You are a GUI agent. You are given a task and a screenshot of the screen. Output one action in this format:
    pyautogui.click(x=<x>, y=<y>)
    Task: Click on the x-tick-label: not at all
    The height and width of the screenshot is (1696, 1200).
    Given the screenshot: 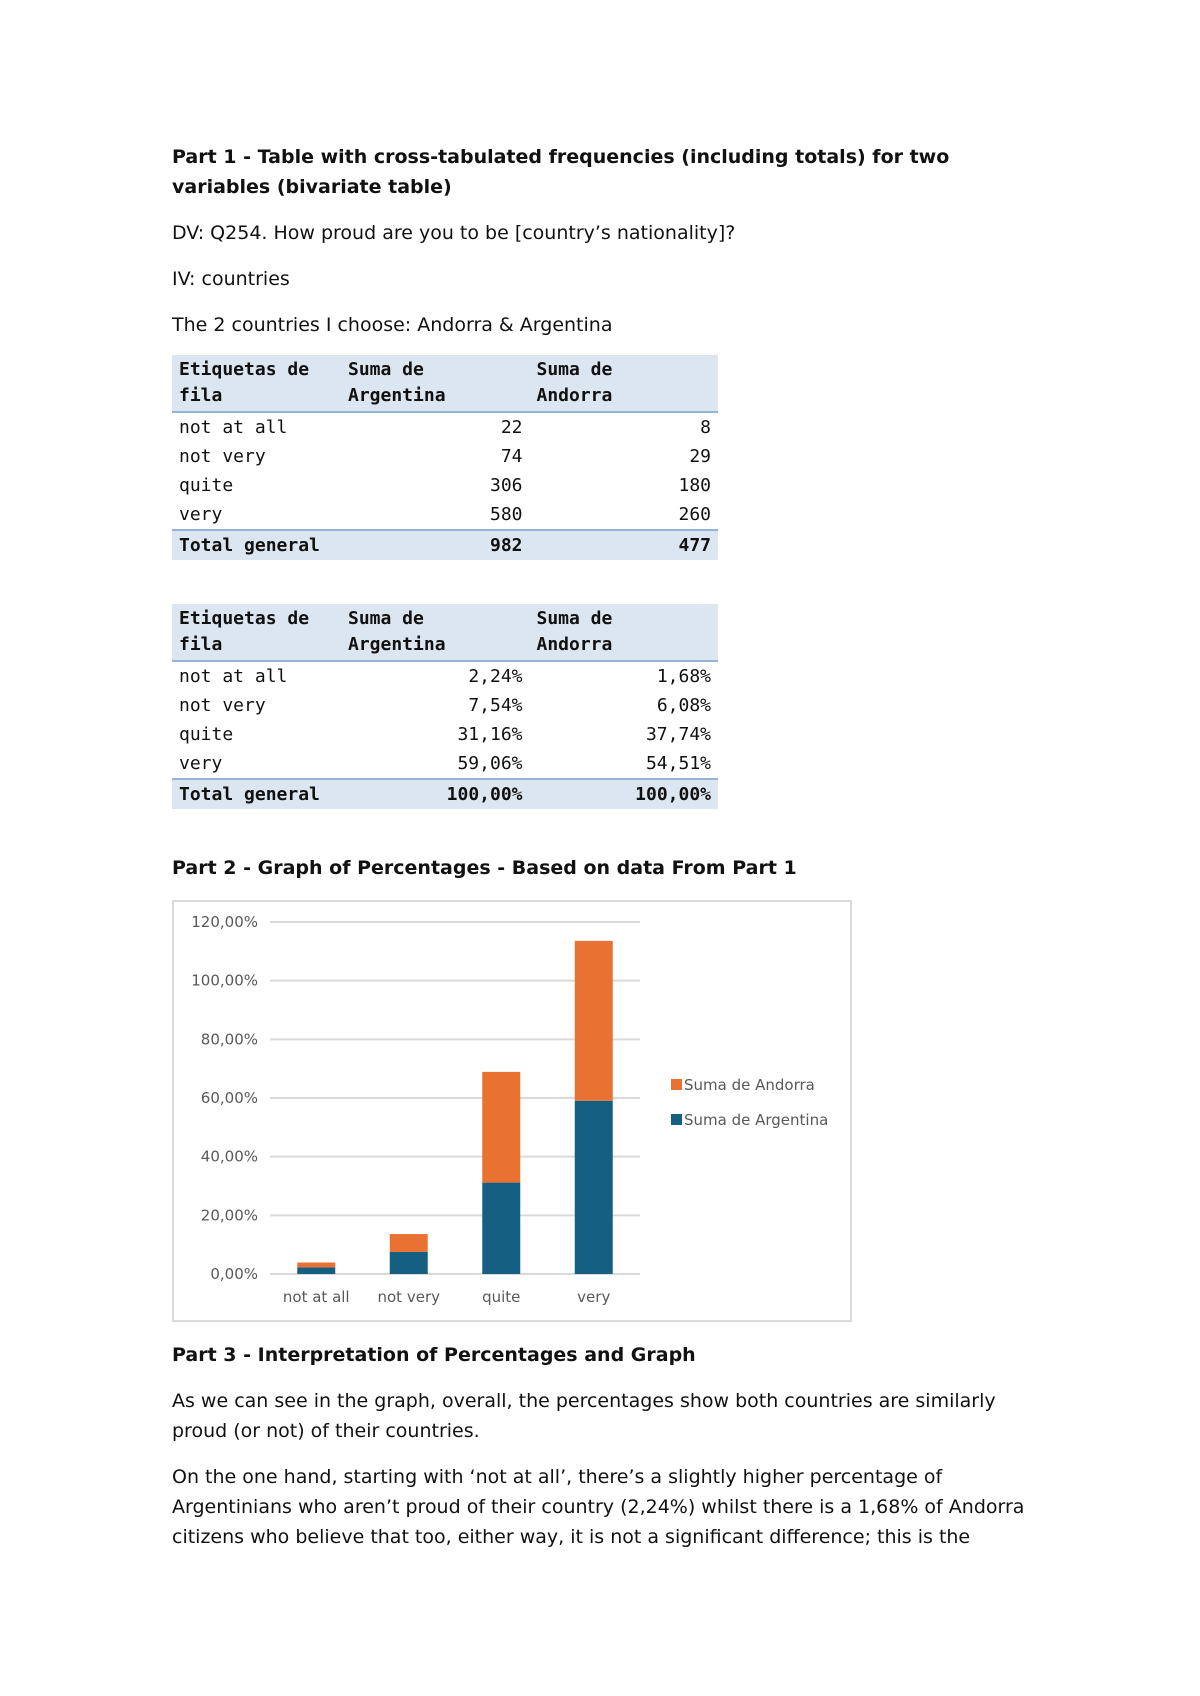 What is the action you would take?
    pyautogui.click(x=316, y=1297)
    